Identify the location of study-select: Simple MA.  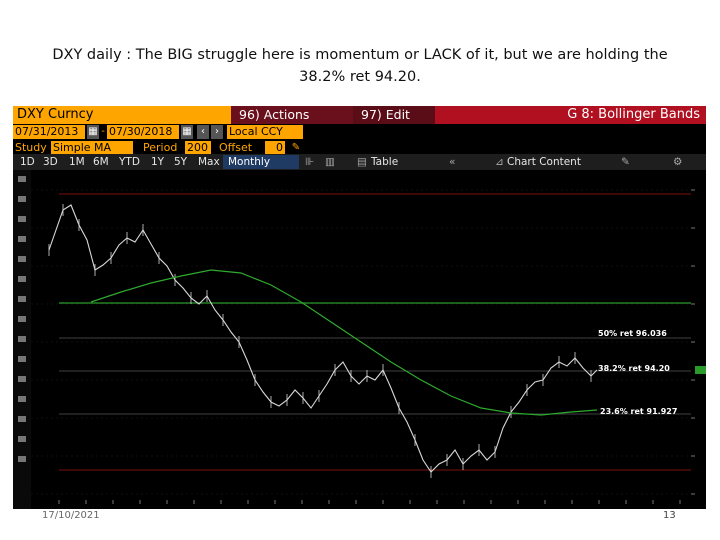
(92, 148).